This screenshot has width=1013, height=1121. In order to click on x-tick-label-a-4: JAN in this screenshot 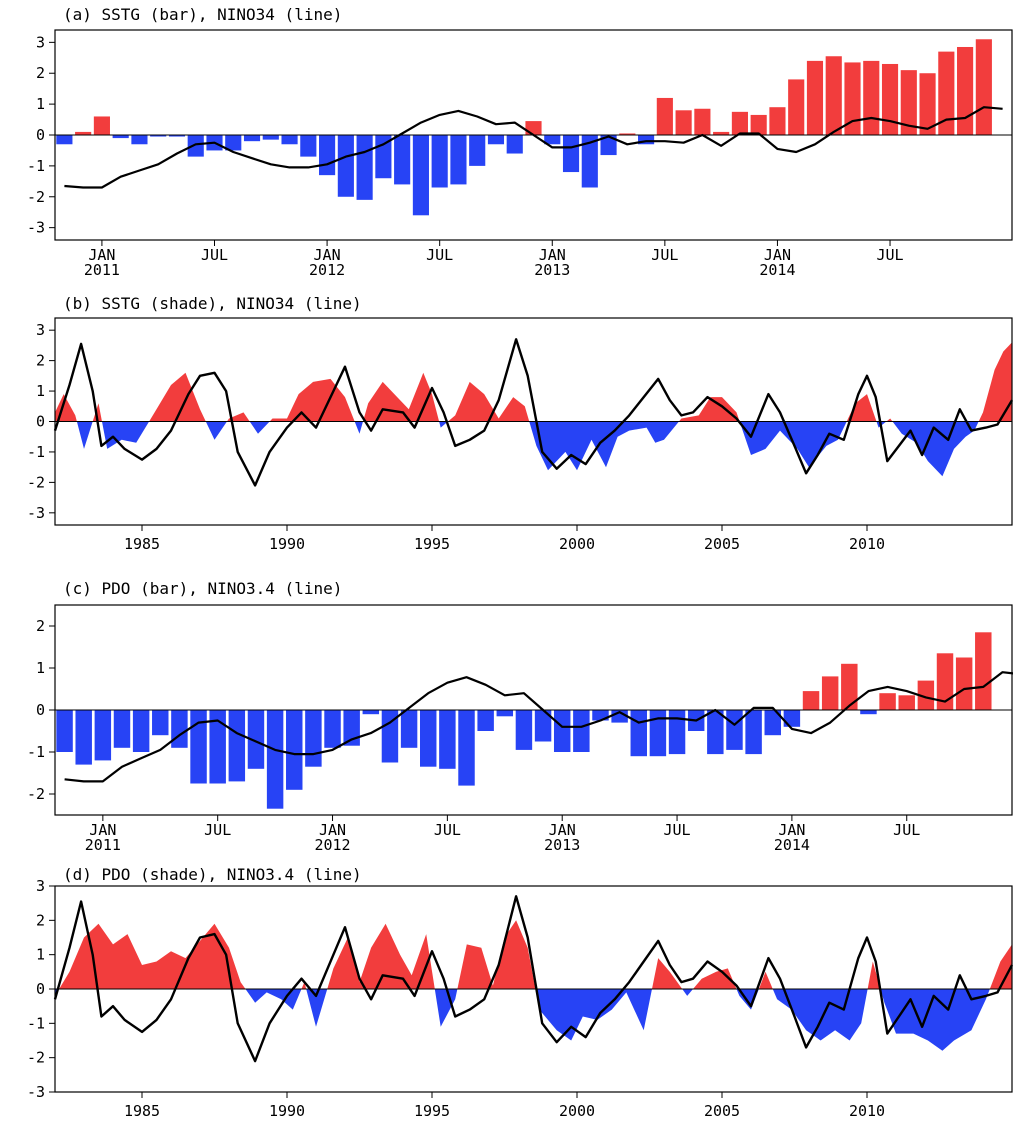, I will do `click(552, 255)`.